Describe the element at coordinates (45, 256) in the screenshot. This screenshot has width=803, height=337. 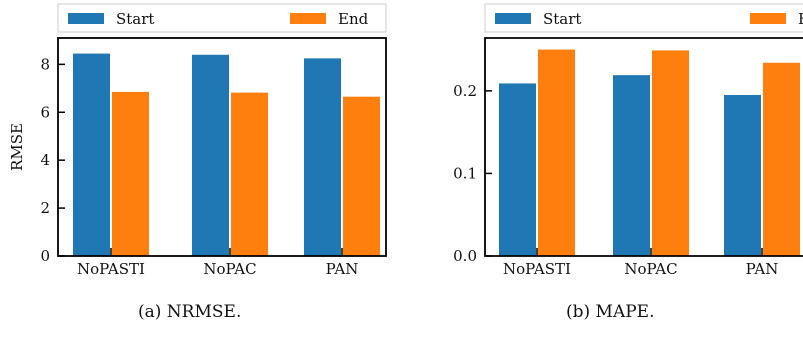
I see `panel-1-ytick-label-0: 0` at that location.